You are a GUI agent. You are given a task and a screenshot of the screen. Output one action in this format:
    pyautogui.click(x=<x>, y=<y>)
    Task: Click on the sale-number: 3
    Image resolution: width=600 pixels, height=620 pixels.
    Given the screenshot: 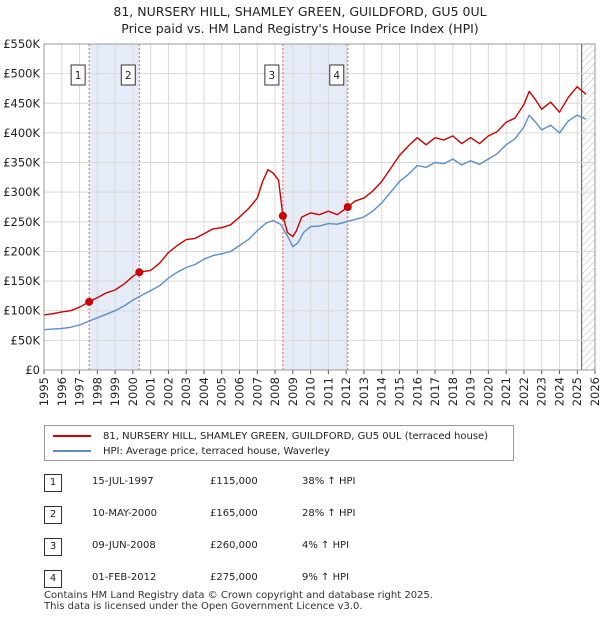 What is the action you would take?
    pyautogui.click(x=53, y=547)
    